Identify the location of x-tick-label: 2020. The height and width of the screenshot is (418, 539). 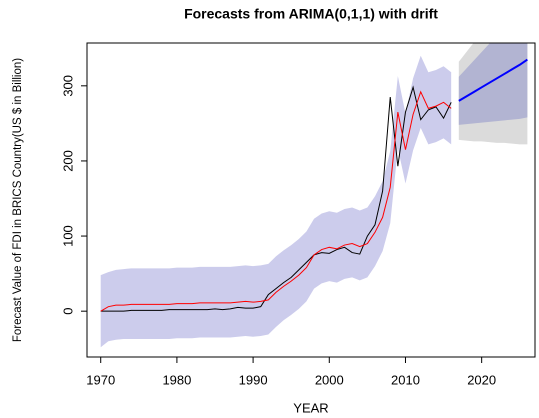
(481, 379).